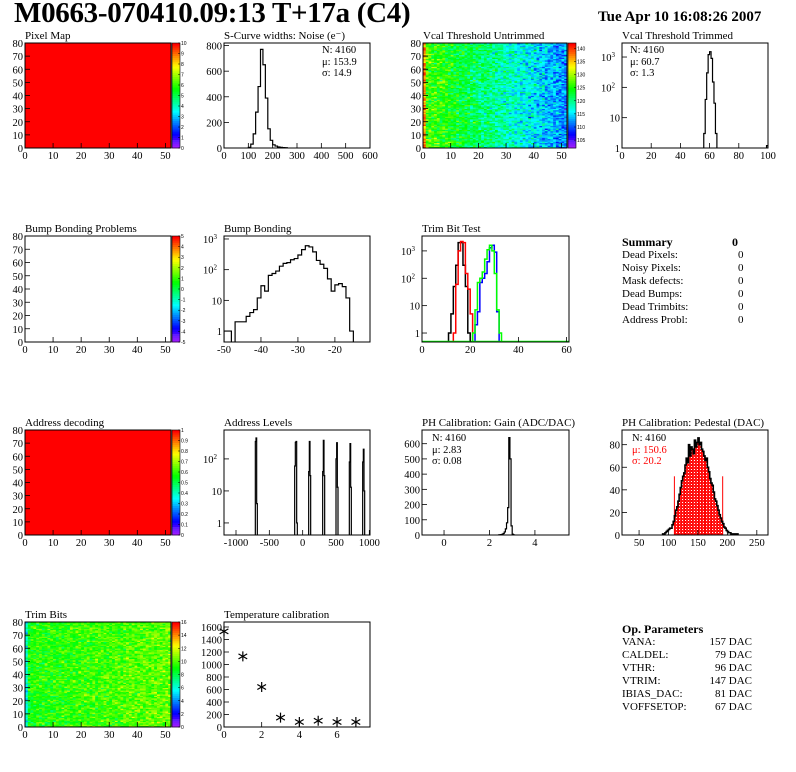  Describe the element at coordinates (408, 278) in the screenshot. I see `y-tick-label: 102` at that location.